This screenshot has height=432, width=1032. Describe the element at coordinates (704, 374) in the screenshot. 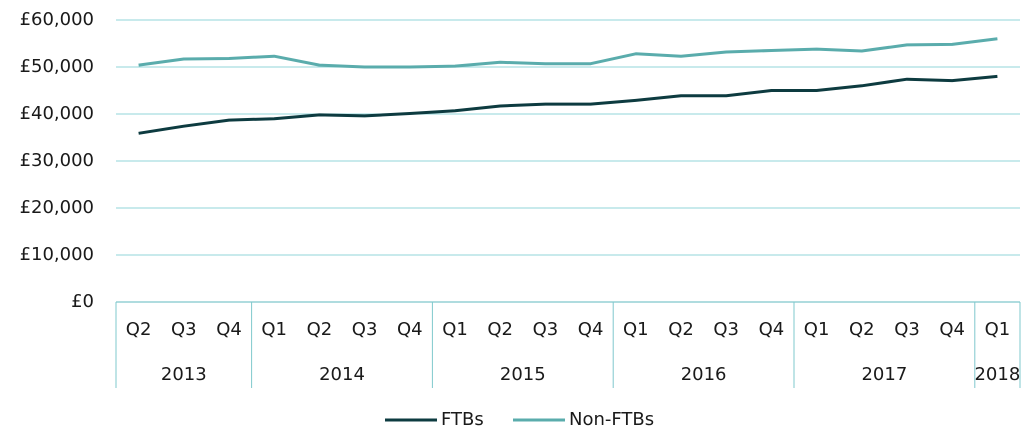

I see `year-label: 2016` at that location.